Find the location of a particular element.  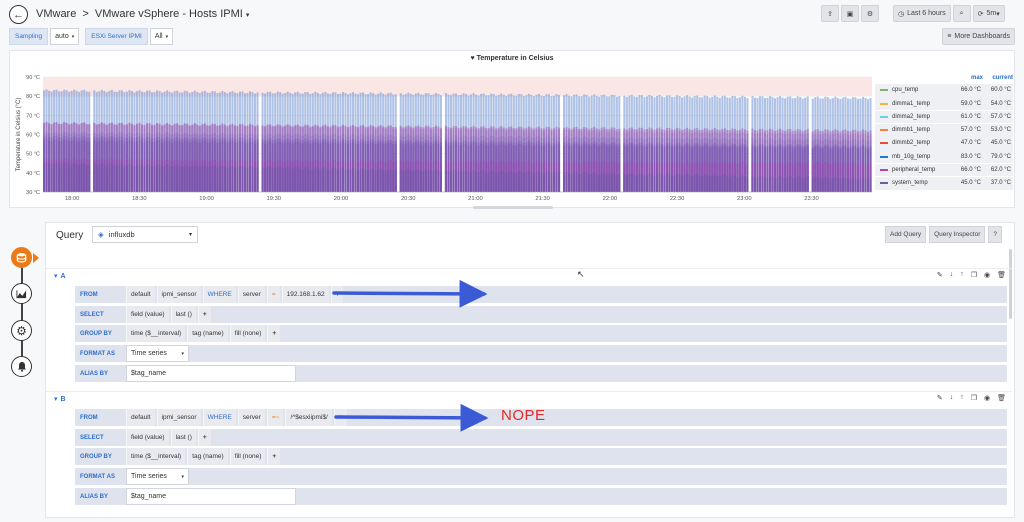

refresh-button: ⟳ 5m ▾ is located at coordinates (988, 13).